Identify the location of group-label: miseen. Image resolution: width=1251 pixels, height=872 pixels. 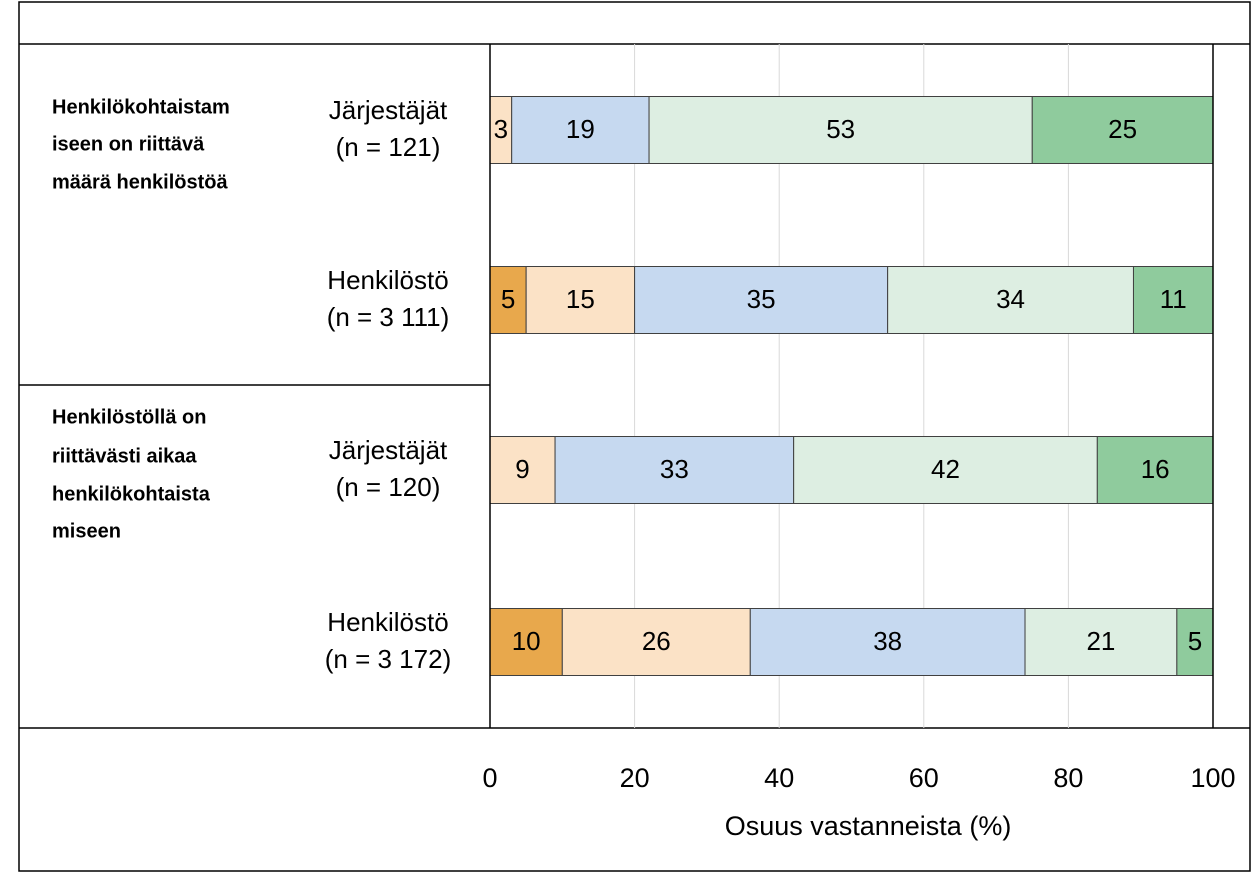
(86, 531).